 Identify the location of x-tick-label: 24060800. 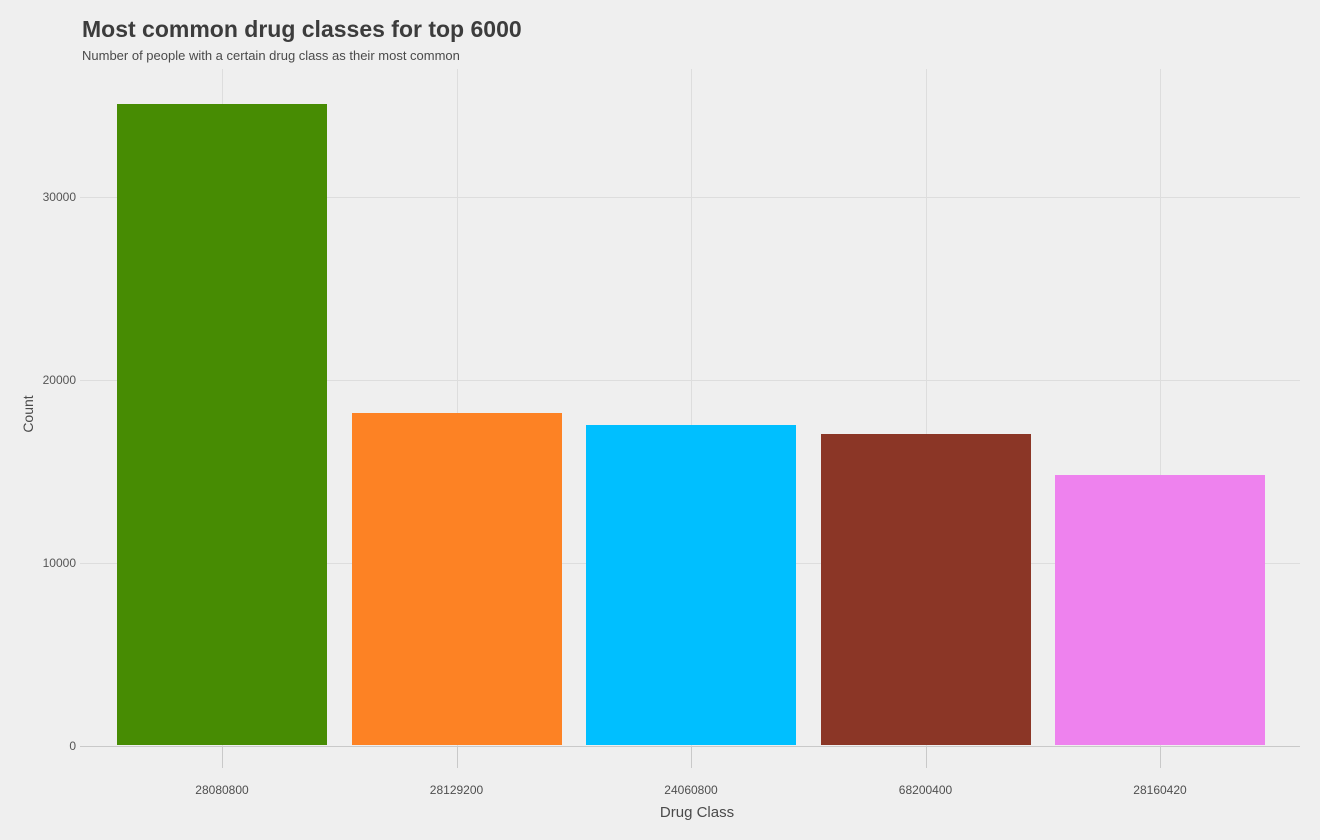
(691, 790).